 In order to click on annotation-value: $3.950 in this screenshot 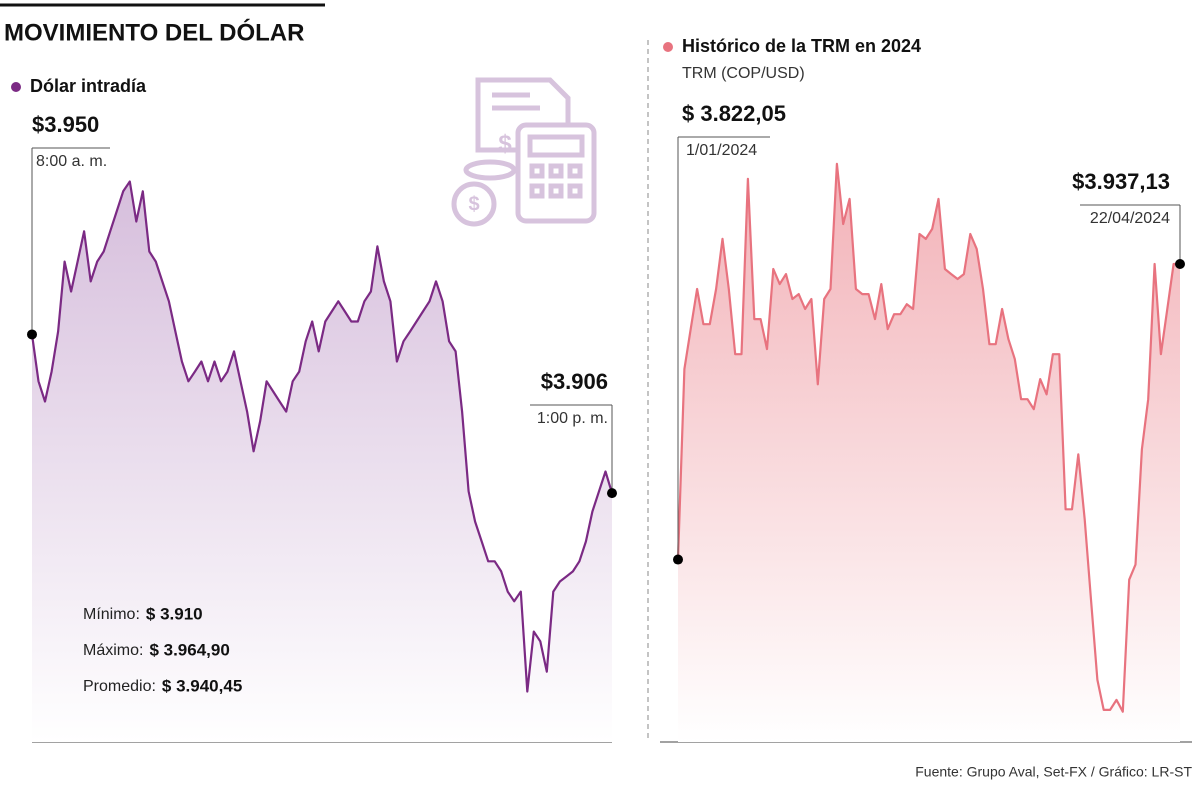, I will do `click(65, 124)`.